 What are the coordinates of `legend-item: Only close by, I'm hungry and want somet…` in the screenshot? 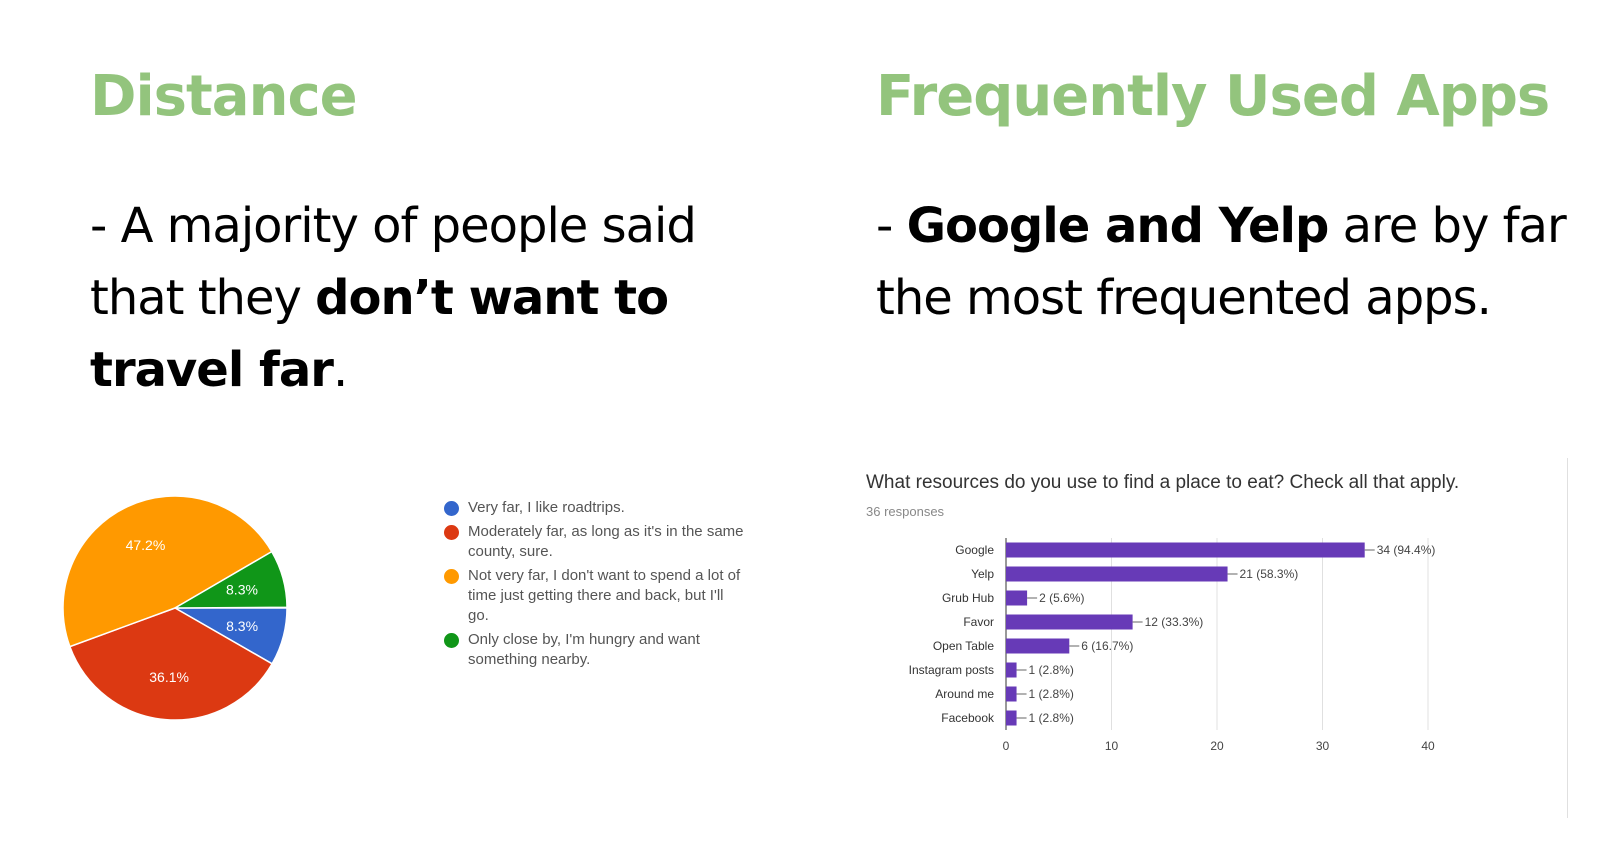 It's located at (594, 650).